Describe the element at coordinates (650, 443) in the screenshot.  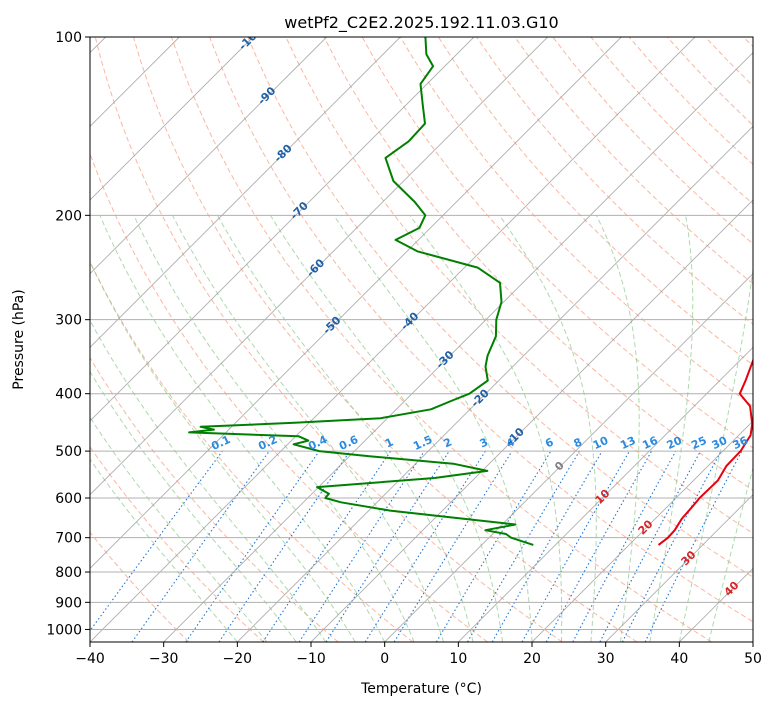
I see `mixing-ratio-label: 16` at that location.